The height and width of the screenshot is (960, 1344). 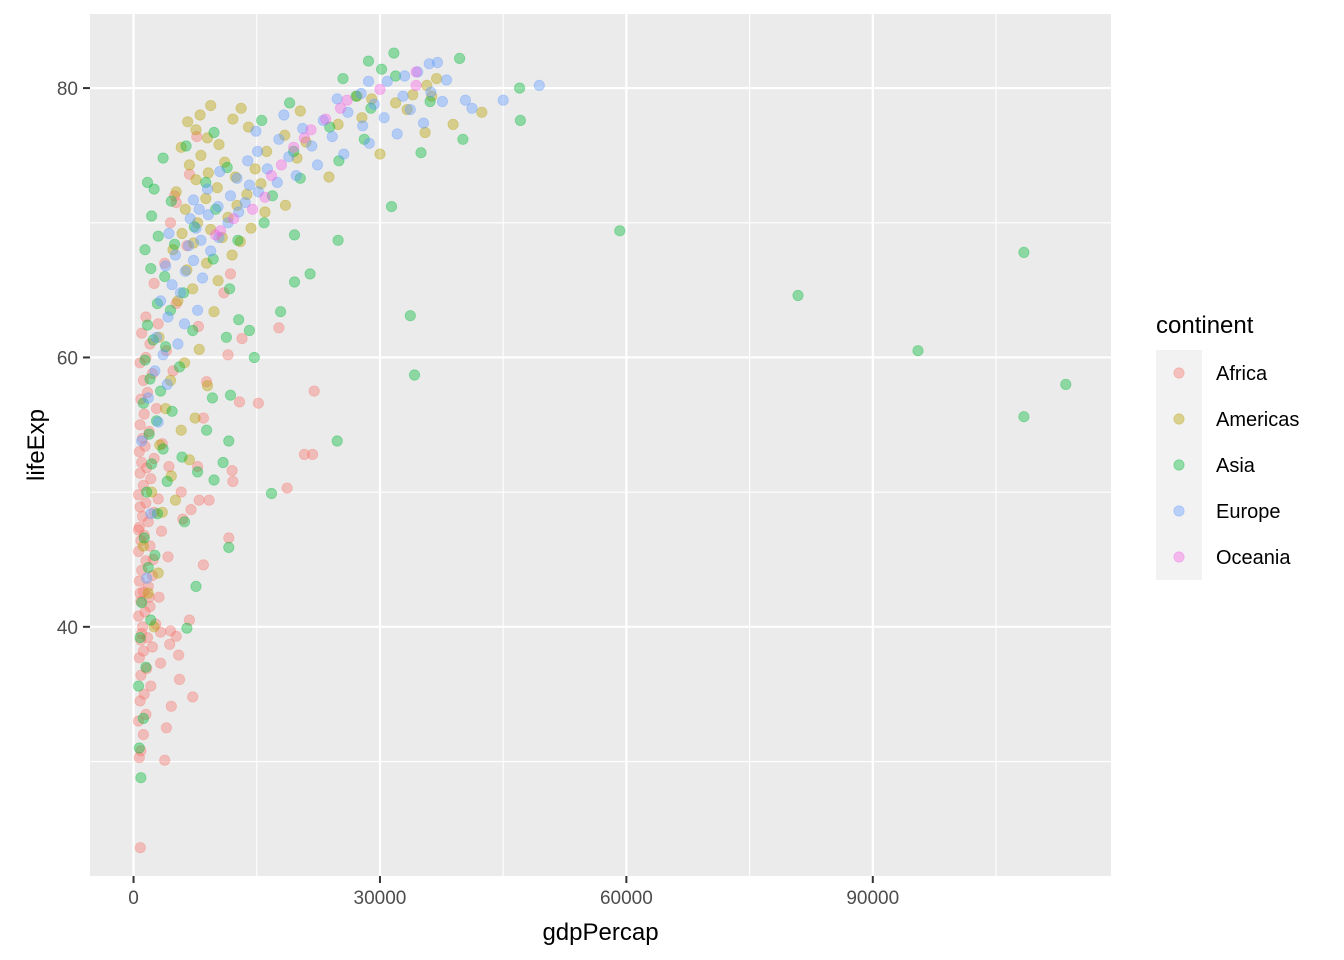 I want to click on x-tick-label: 0, so click(x=133, y=898).